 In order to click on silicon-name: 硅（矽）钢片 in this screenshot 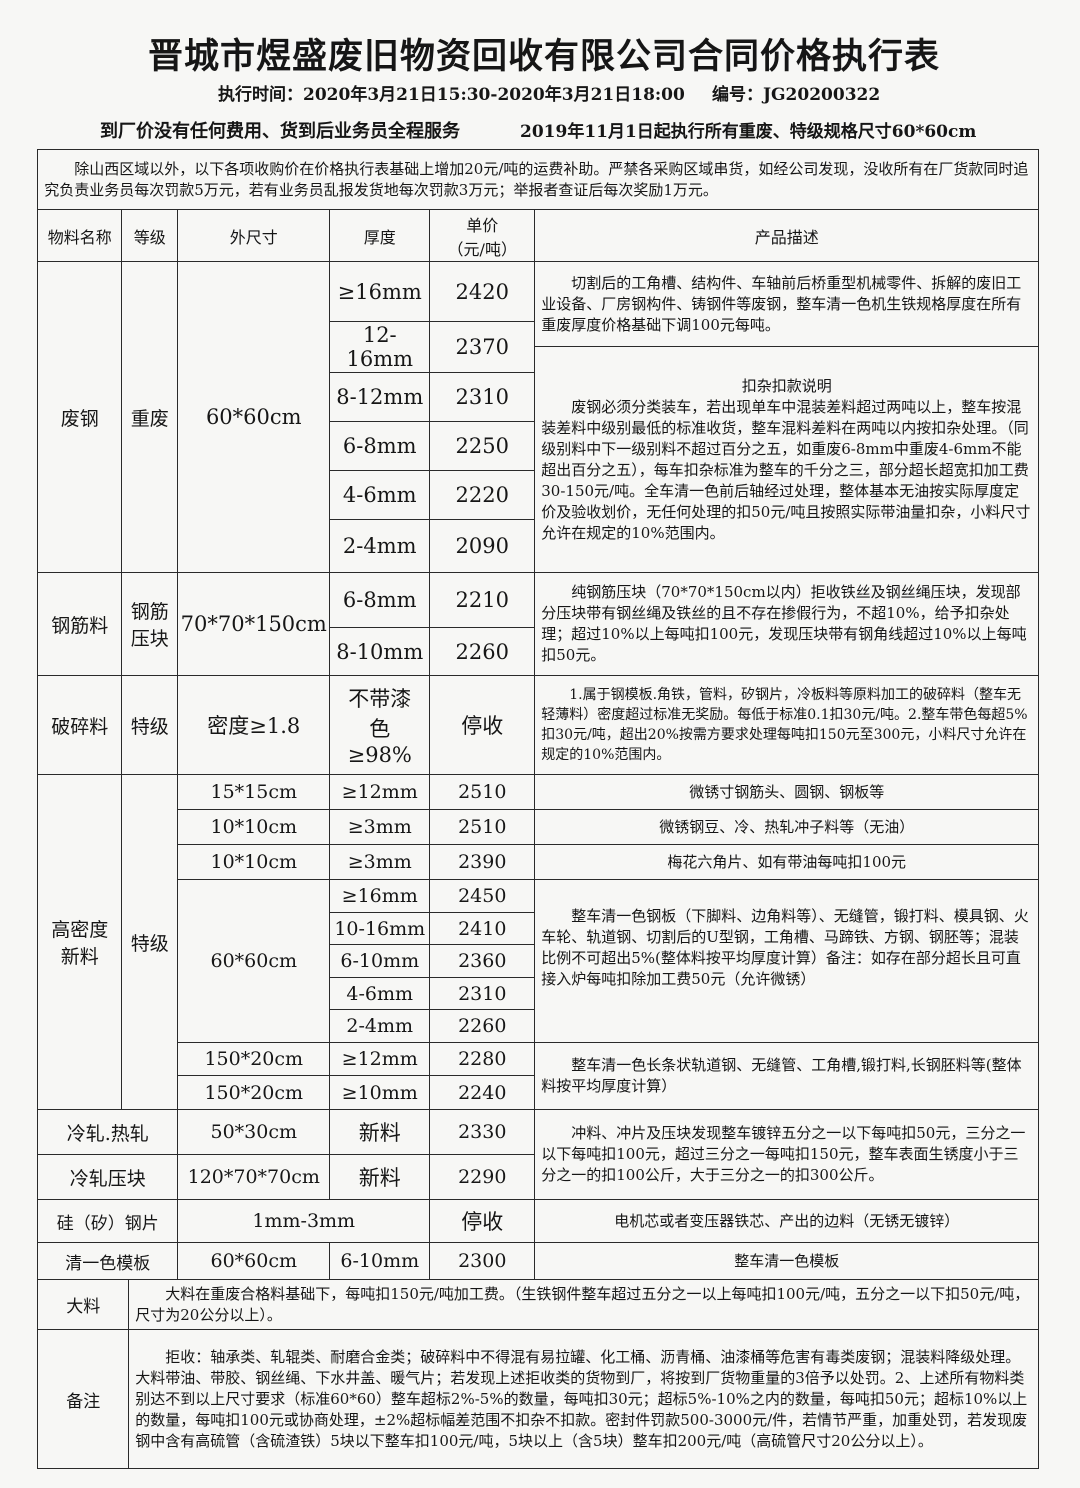, I will do `click(108, 1221)`.